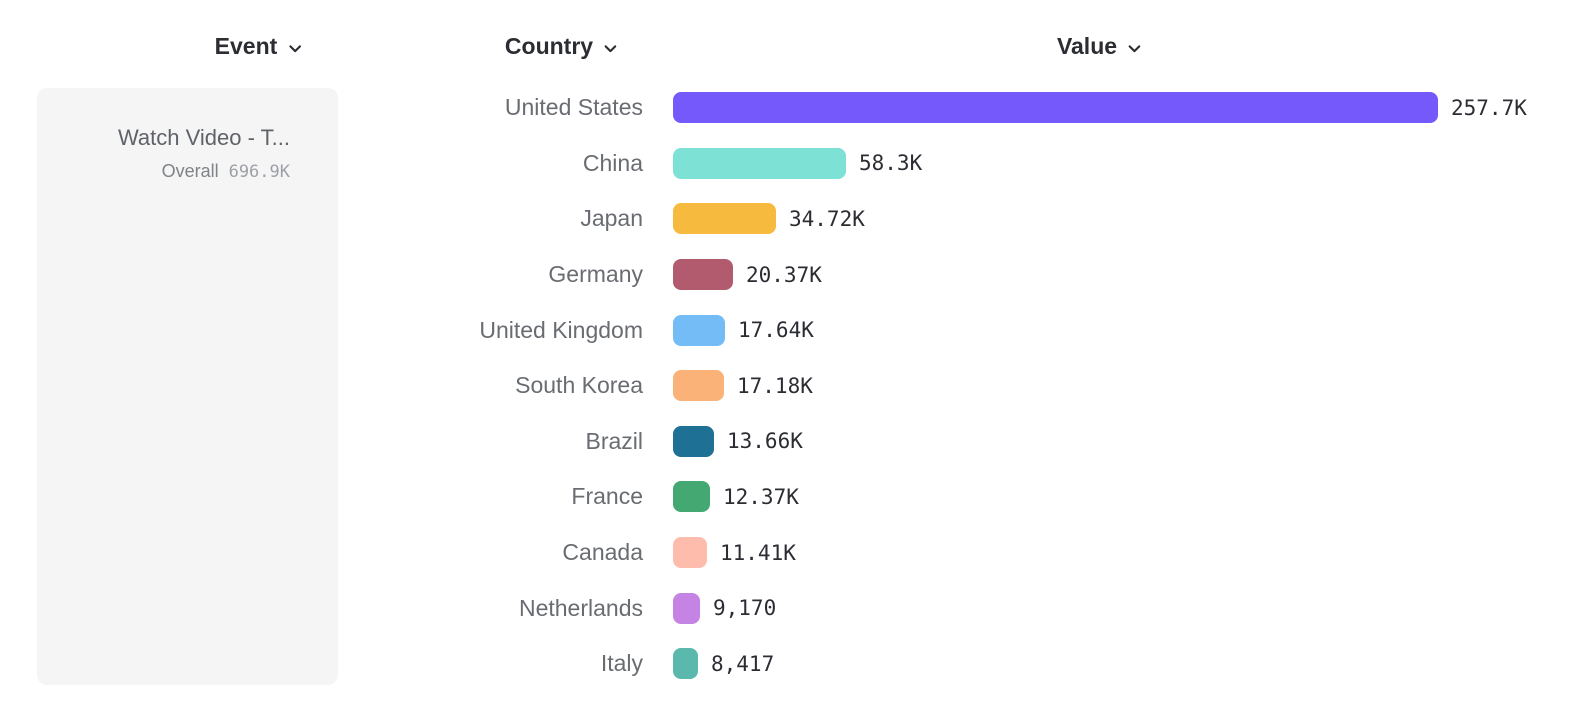 The height and width of the screenshot is (712, 1584). Describe the element at coordinates (827, 218) in the screenshot. I see `value-label: 34.72K` at that location.